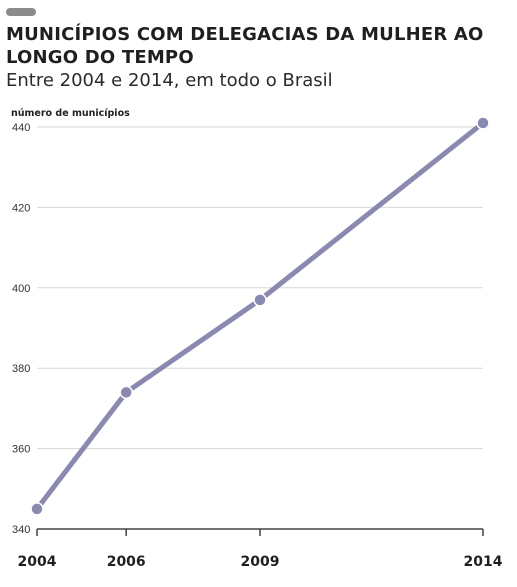 This screenshot has height=587, width=517. Describe the element at coordinates (260, 532) in the screenshot. I see `axis-layer` at that location.